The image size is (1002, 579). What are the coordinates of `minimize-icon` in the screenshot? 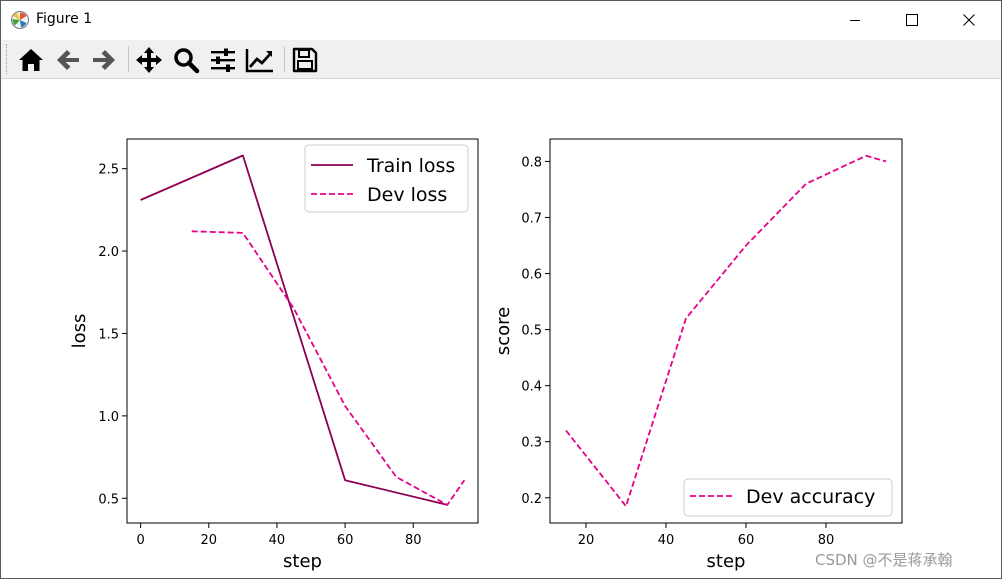 It's located at (855, 20).